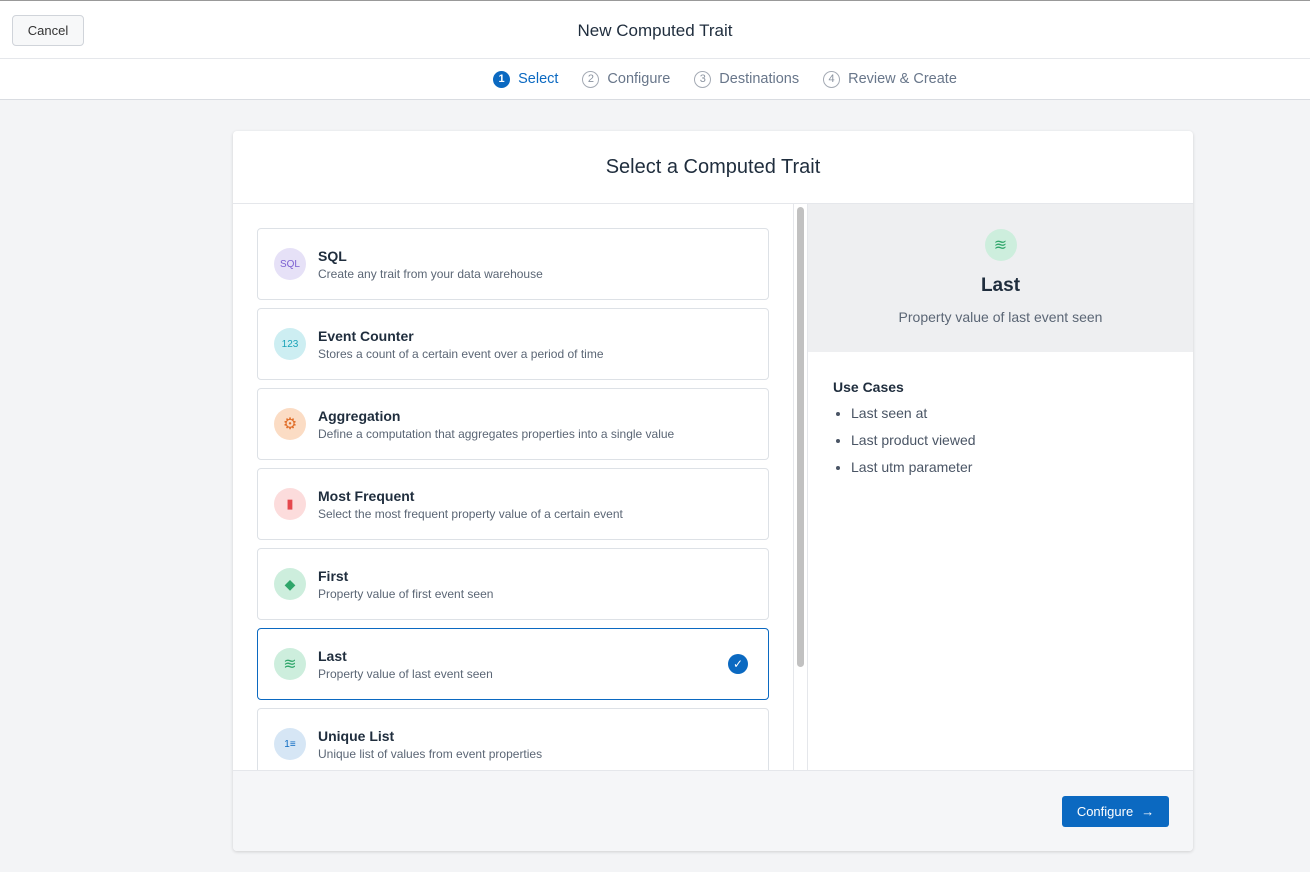  What do you see at coordinates (639, 79) in the screenshot?
I see `step-label: Configure` at bounding box center [639, 79].